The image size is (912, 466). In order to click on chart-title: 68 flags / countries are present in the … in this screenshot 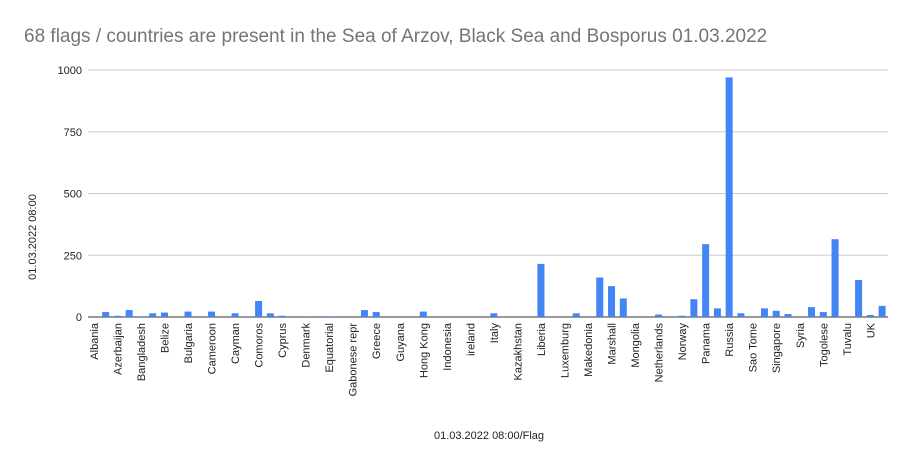, I will do `click(395, 36)`.